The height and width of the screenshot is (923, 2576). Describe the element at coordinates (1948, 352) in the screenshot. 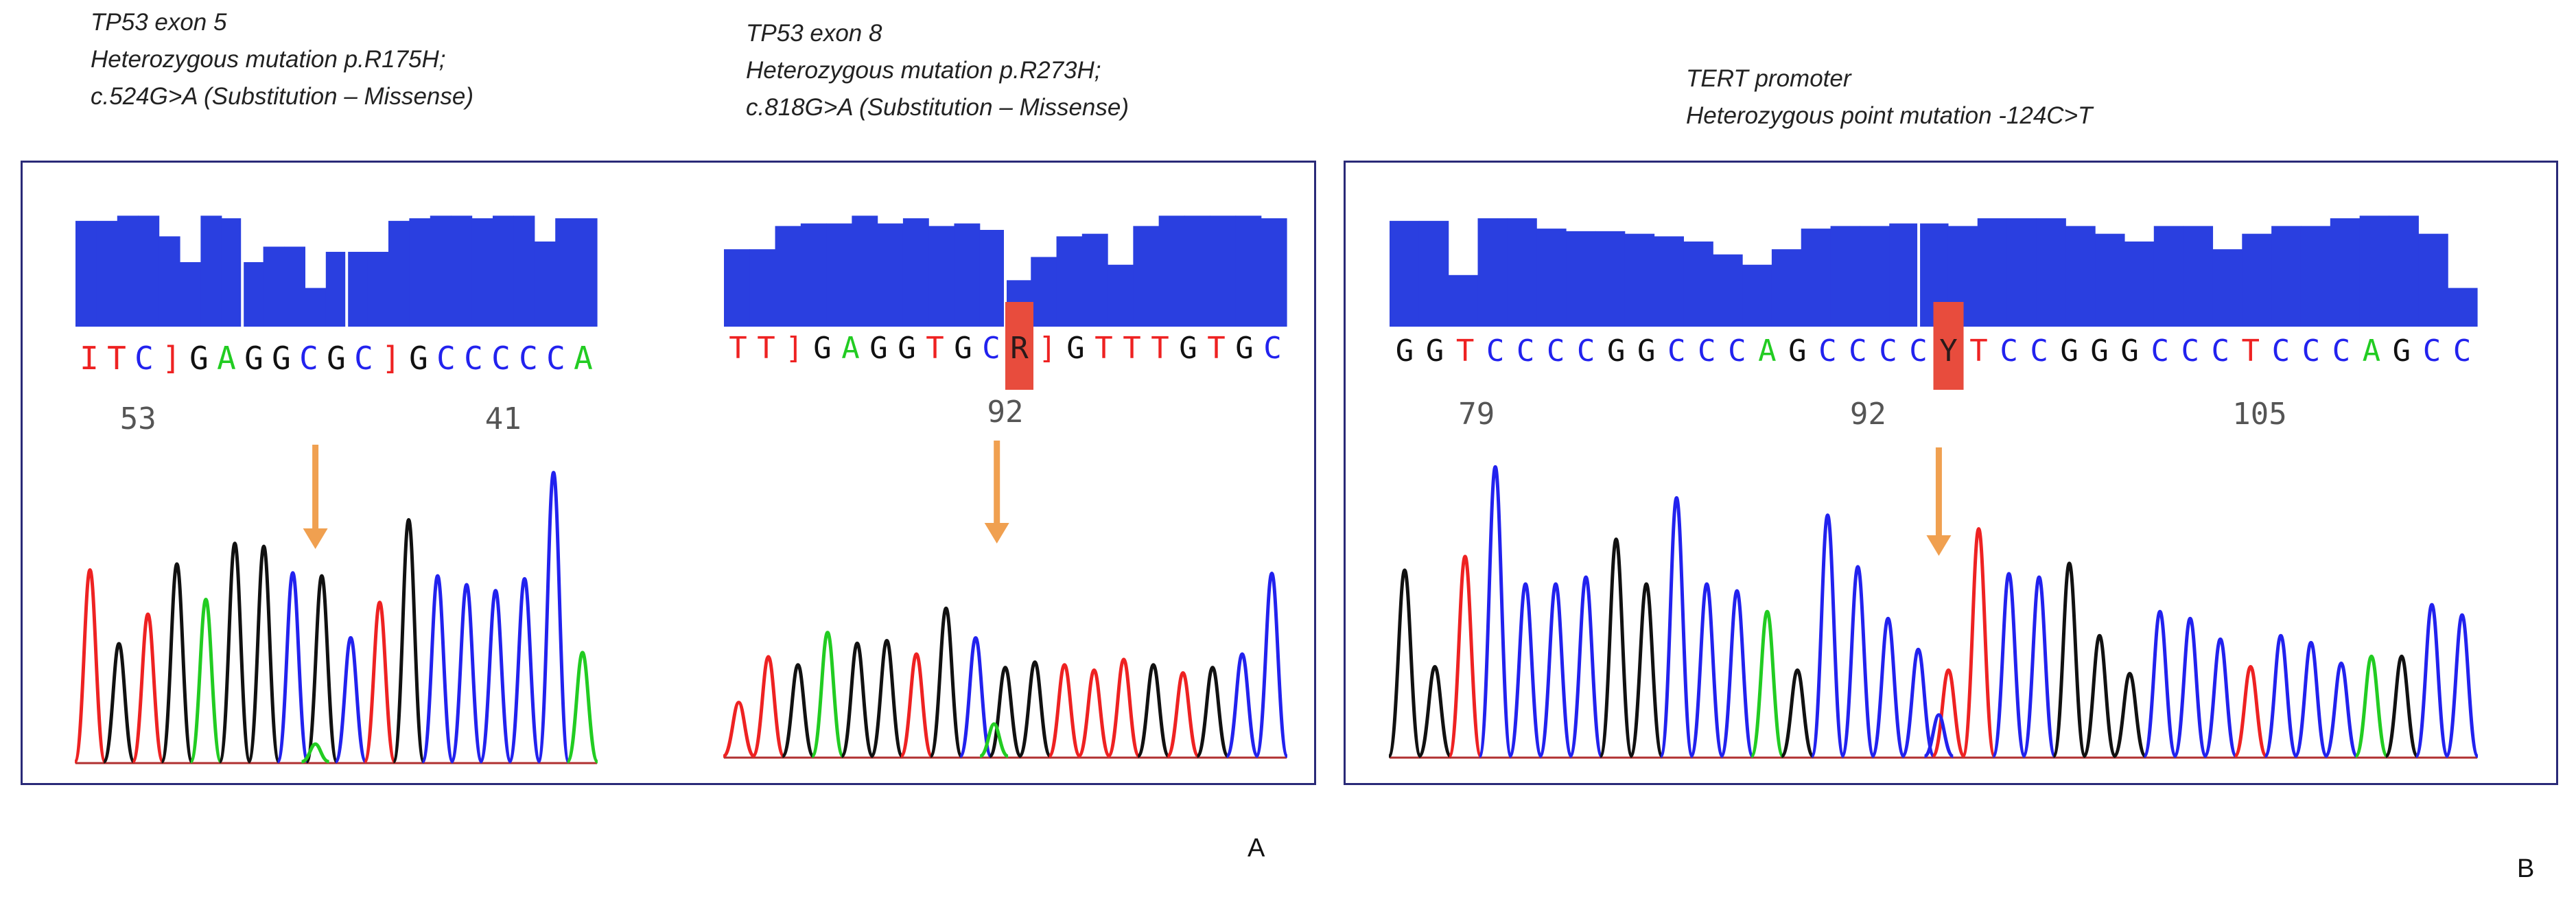

I see `base-call: Y` at that location.